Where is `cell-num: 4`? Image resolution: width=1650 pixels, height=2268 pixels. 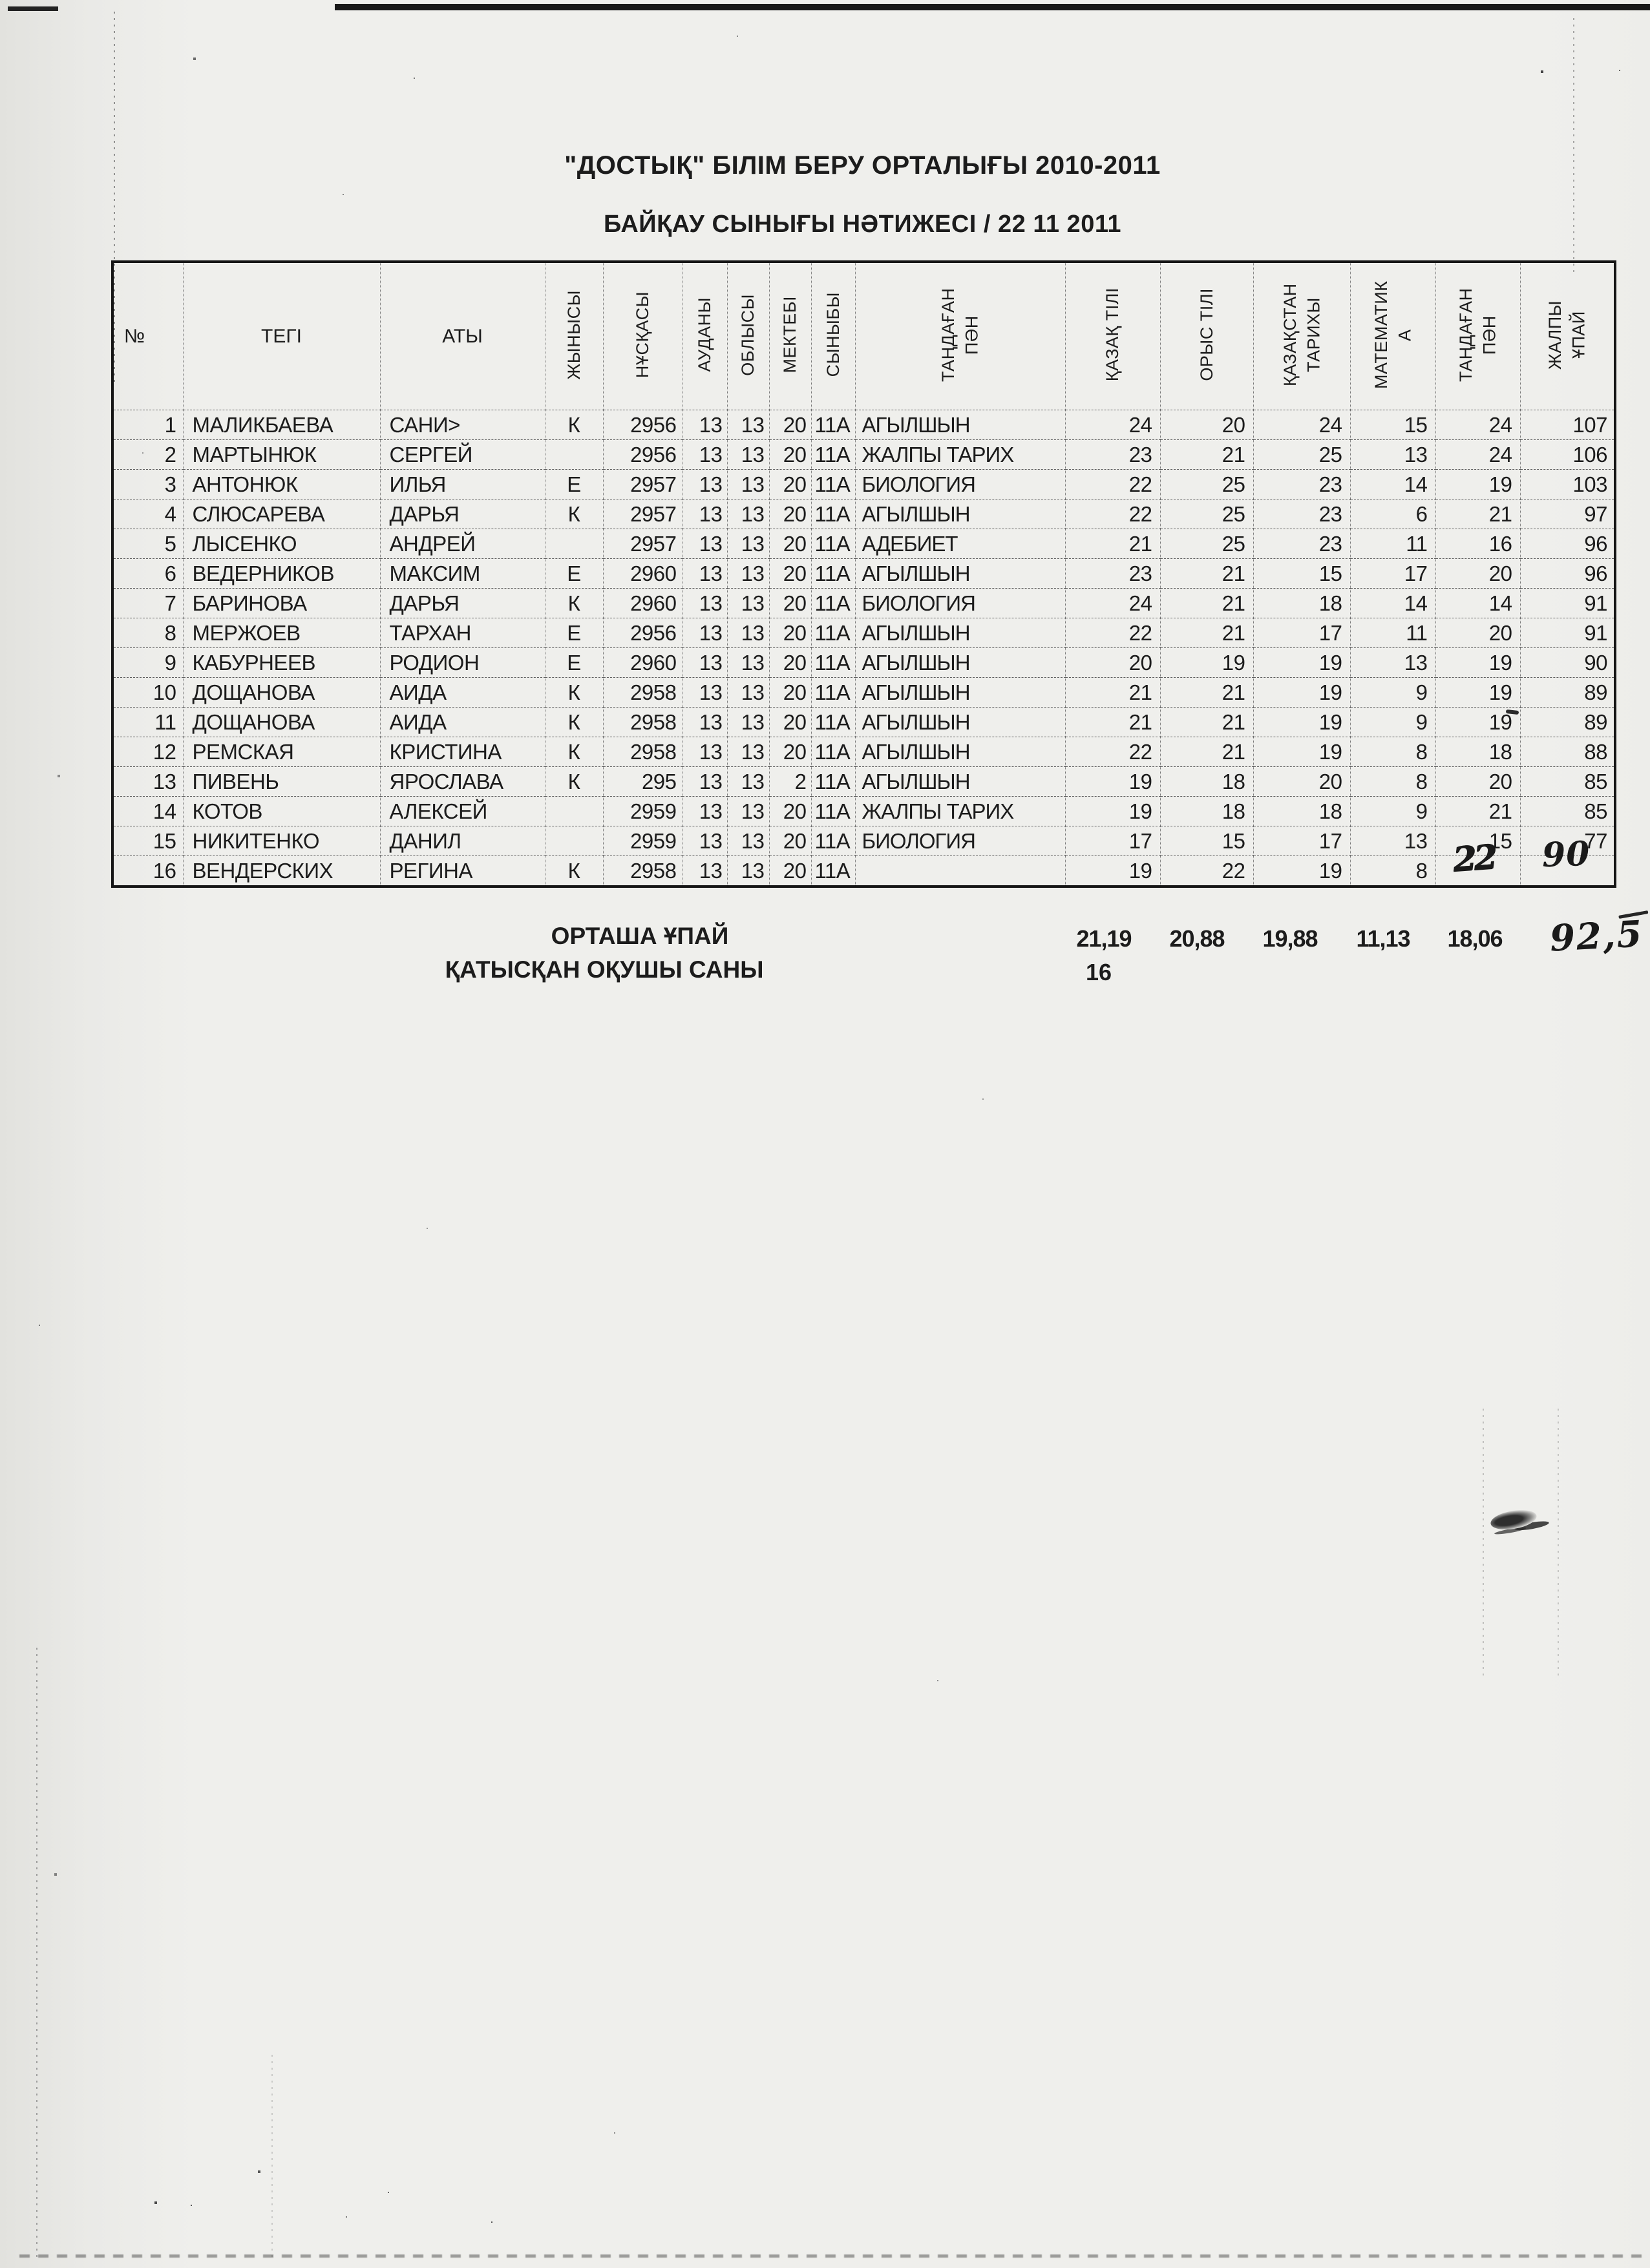
cell-num: 4 is located at coordinates (148, 514).